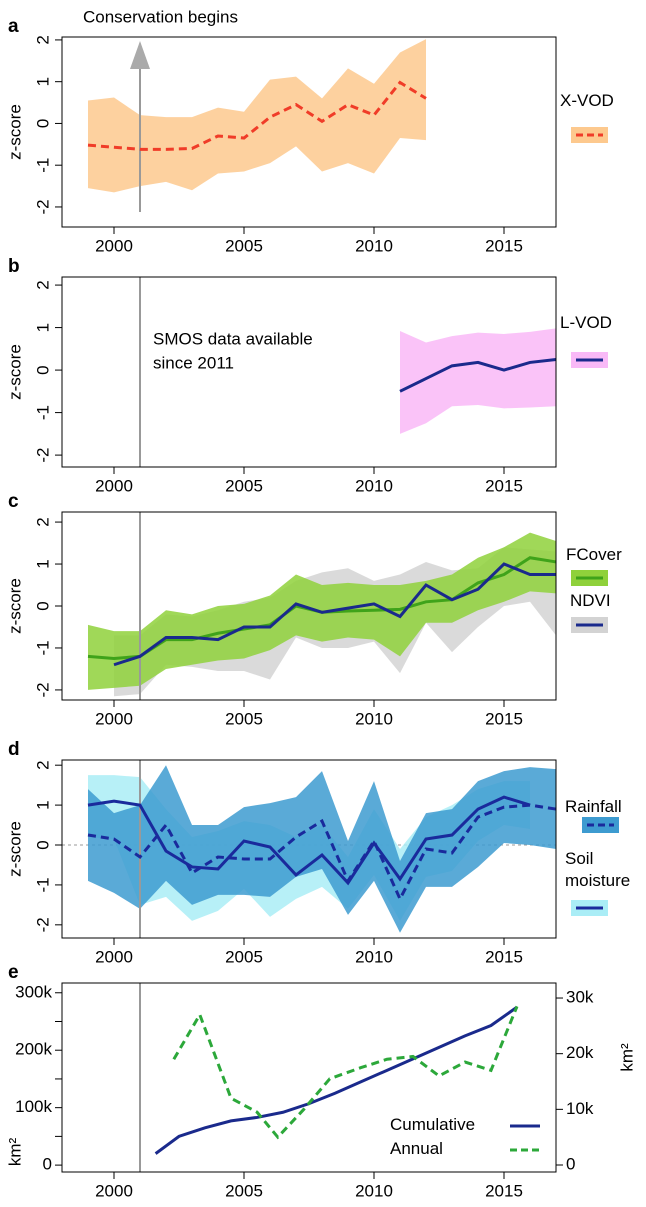  Describe the element at coordinates (193, 362) in the screenshot. I see `annotation: since 2011` at that location.